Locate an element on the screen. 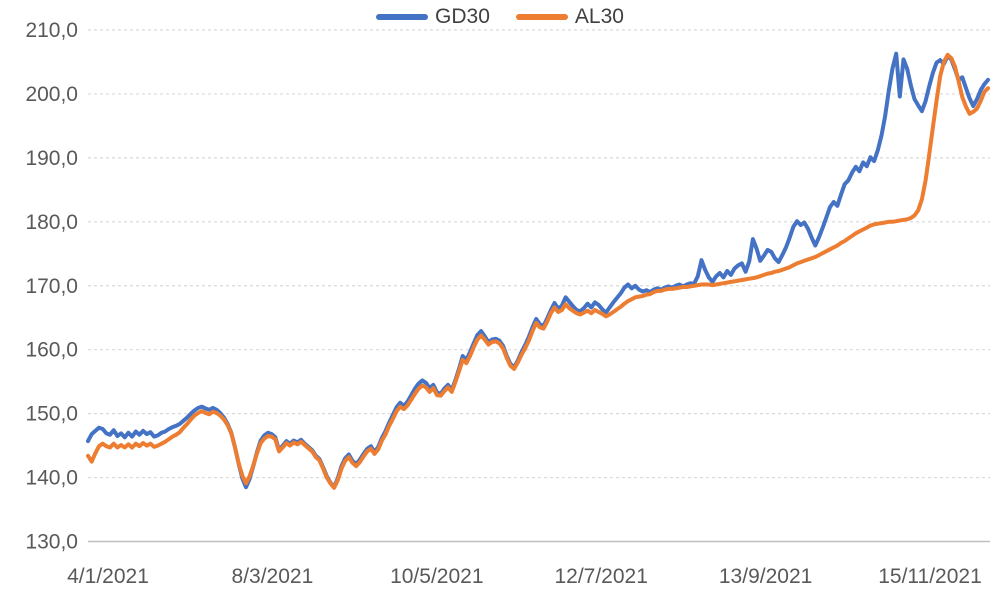  x-tick-label: 10/5/2021 is located at coordinates (436, 576).